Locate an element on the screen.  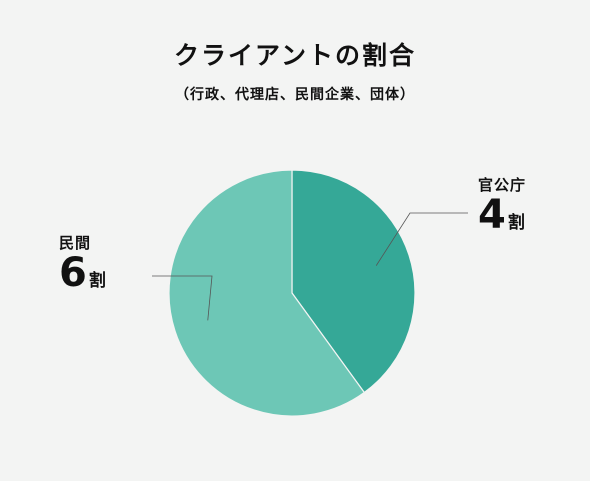
slice-unit-government: 割 is located at coordinates (516, 223).